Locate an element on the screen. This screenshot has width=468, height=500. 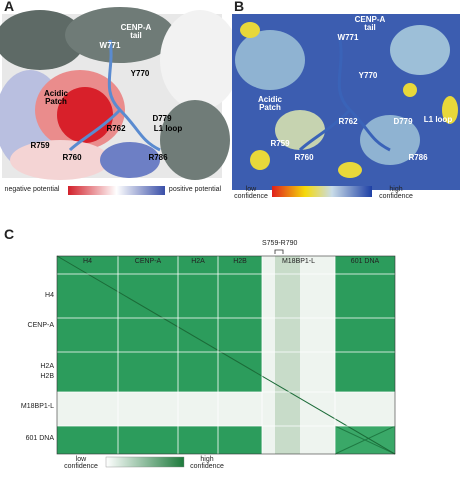
column-label: CENP-A is located at coordinates (148, 261).